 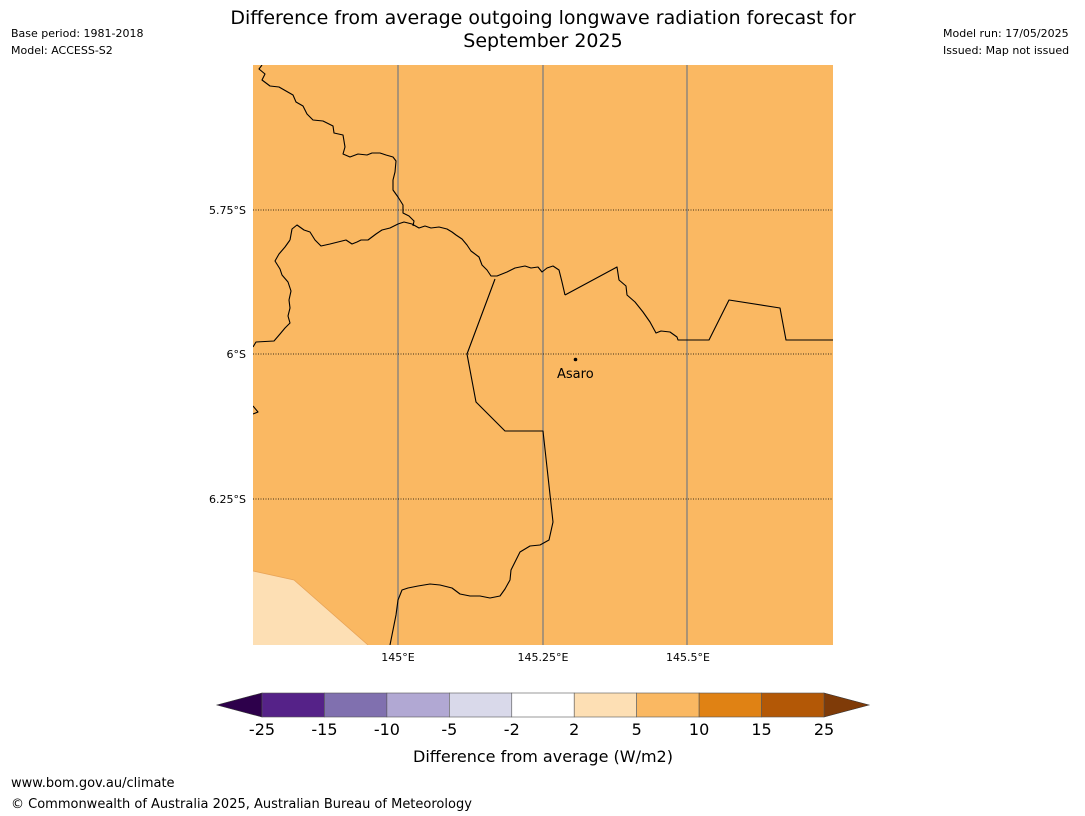 I want to click on colorbar-tick-label: -5, so click(x=449, y=729).